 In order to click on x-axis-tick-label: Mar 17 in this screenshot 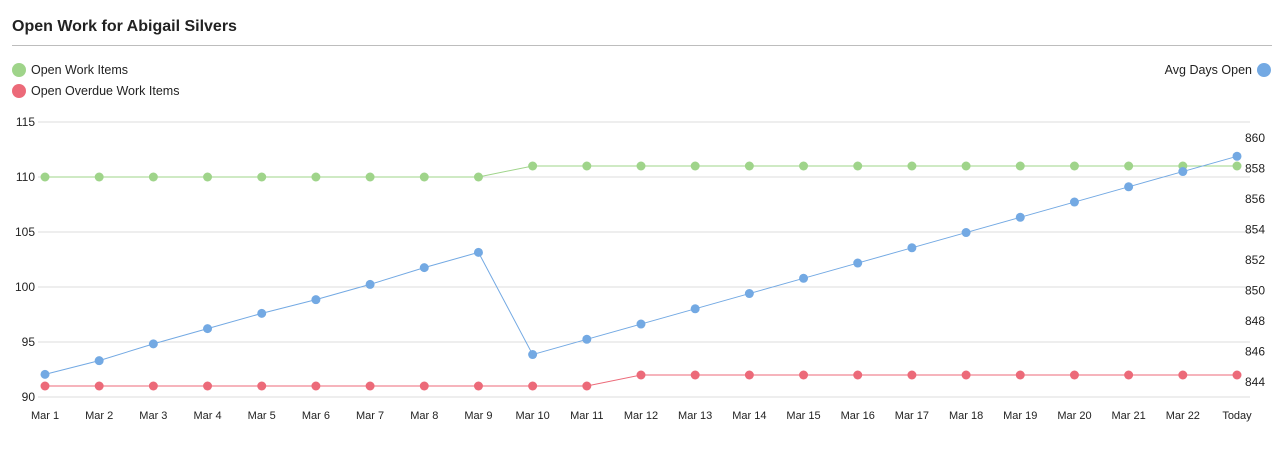, I will do `click(912, 416)`.